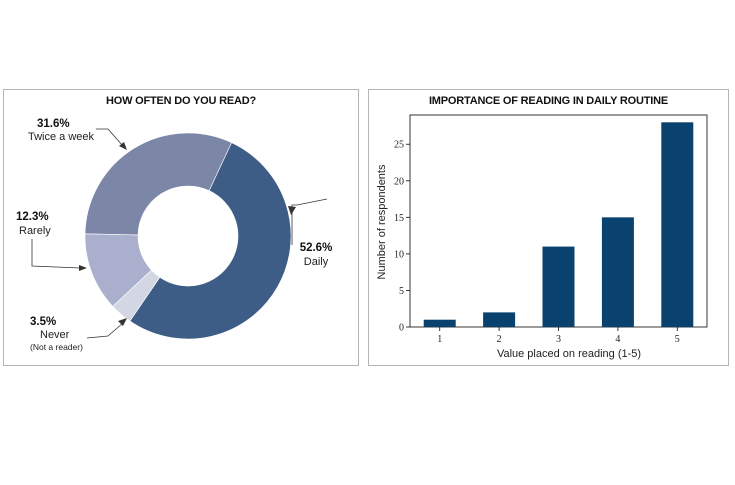 Image resolution: width=735 pixels, height=485 pixels. I want to click on rarely-label: Rarely, so click(35, 231).